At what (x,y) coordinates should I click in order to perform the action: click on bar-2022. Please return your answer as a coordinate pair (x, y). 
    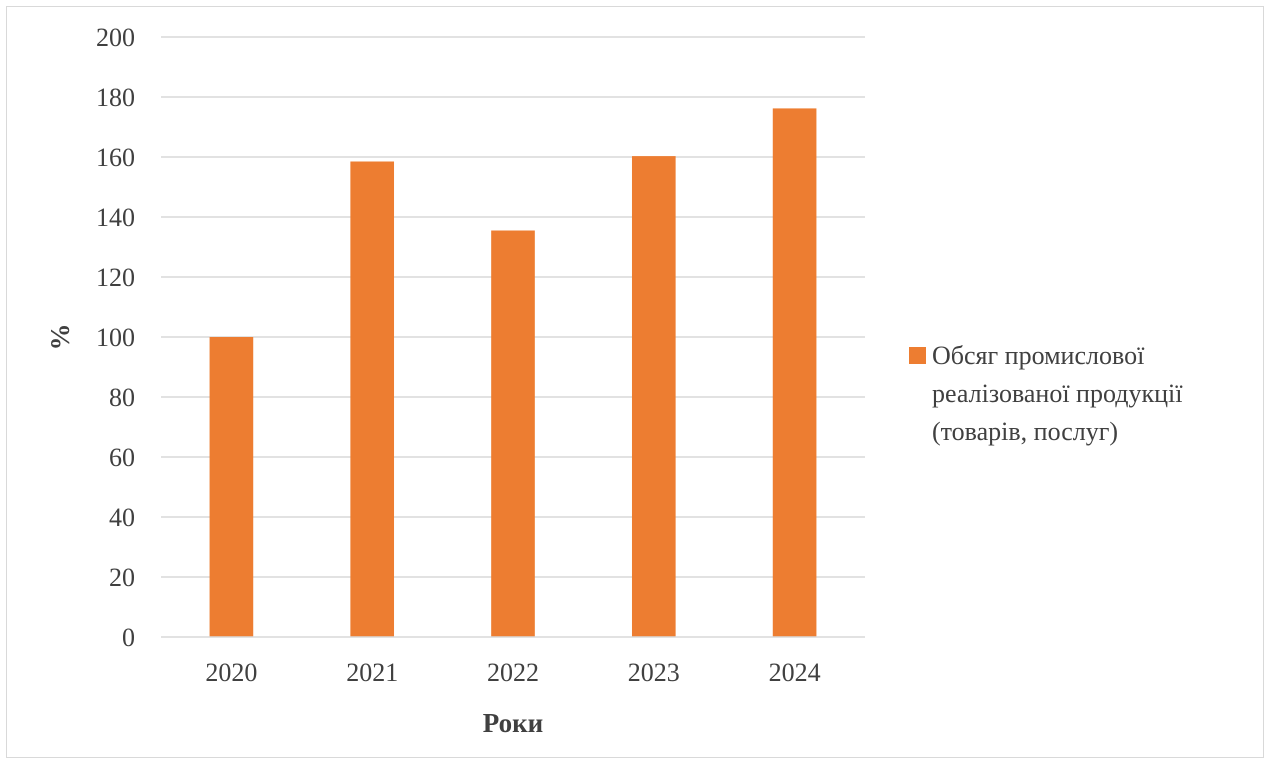
    Looking at the image, I should click on (513, 433).